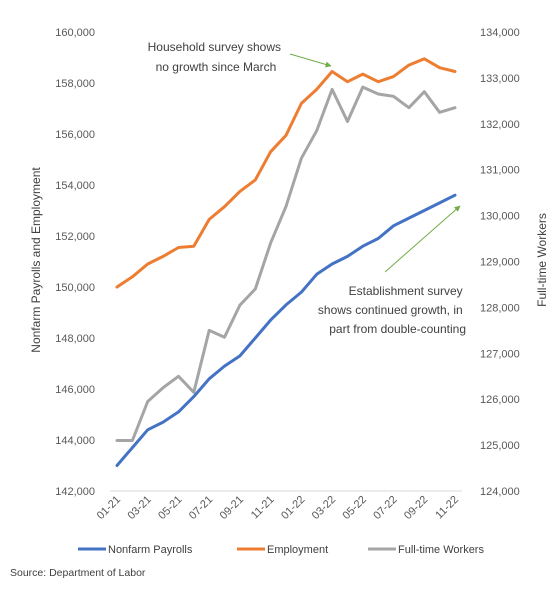 Image resolution: width=560 pixels, height=591 pixels. Describe the element at coordinates (75, 135) in the screenshot. I see `left-tick-label: 156,000` at that location.